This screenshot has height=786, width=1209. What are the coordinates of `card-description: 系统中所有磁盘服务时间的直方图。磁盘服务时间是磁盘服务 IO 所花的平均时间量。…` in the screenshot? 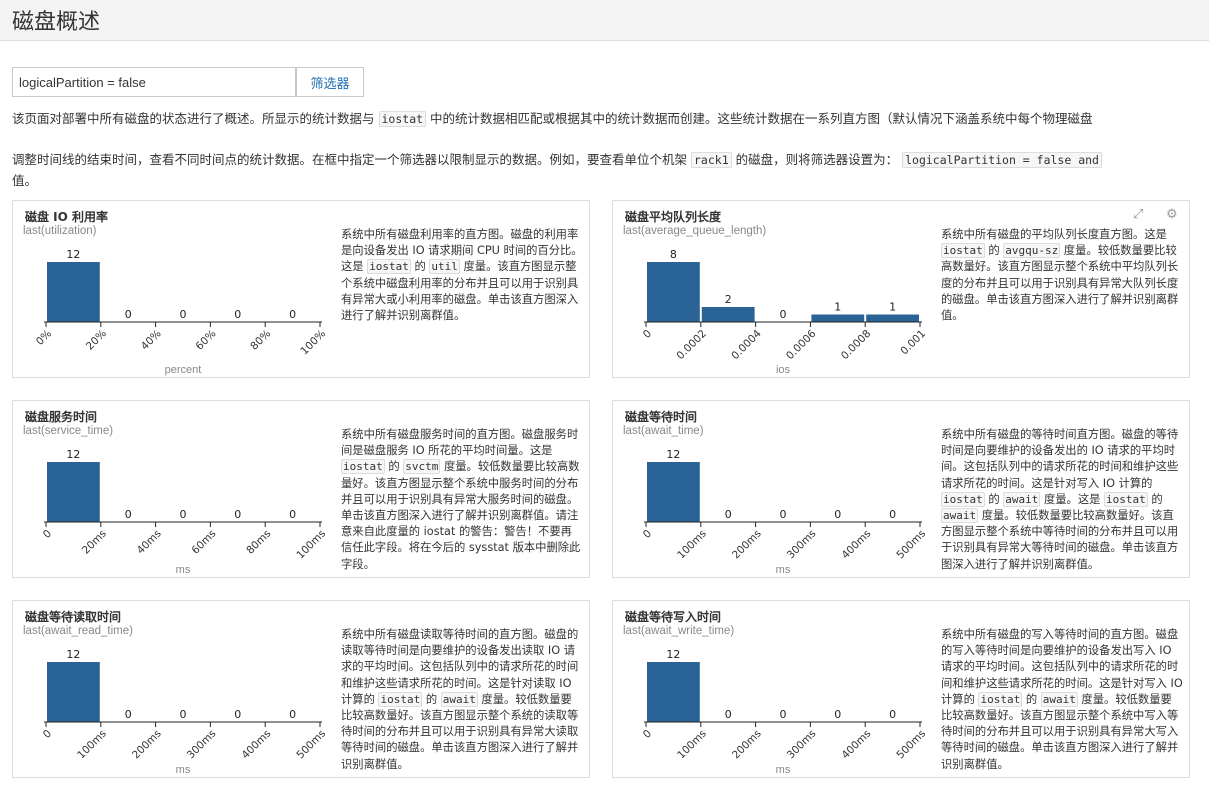 It's located at (461, 499).